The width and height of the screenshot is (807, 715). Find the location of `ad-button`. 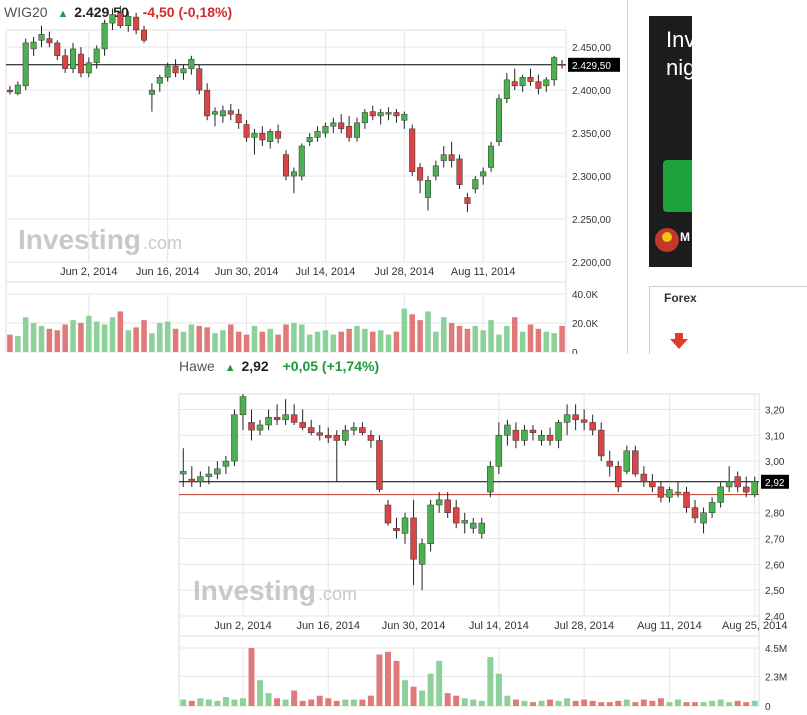

ad-button is located at coordinates (677, 186).